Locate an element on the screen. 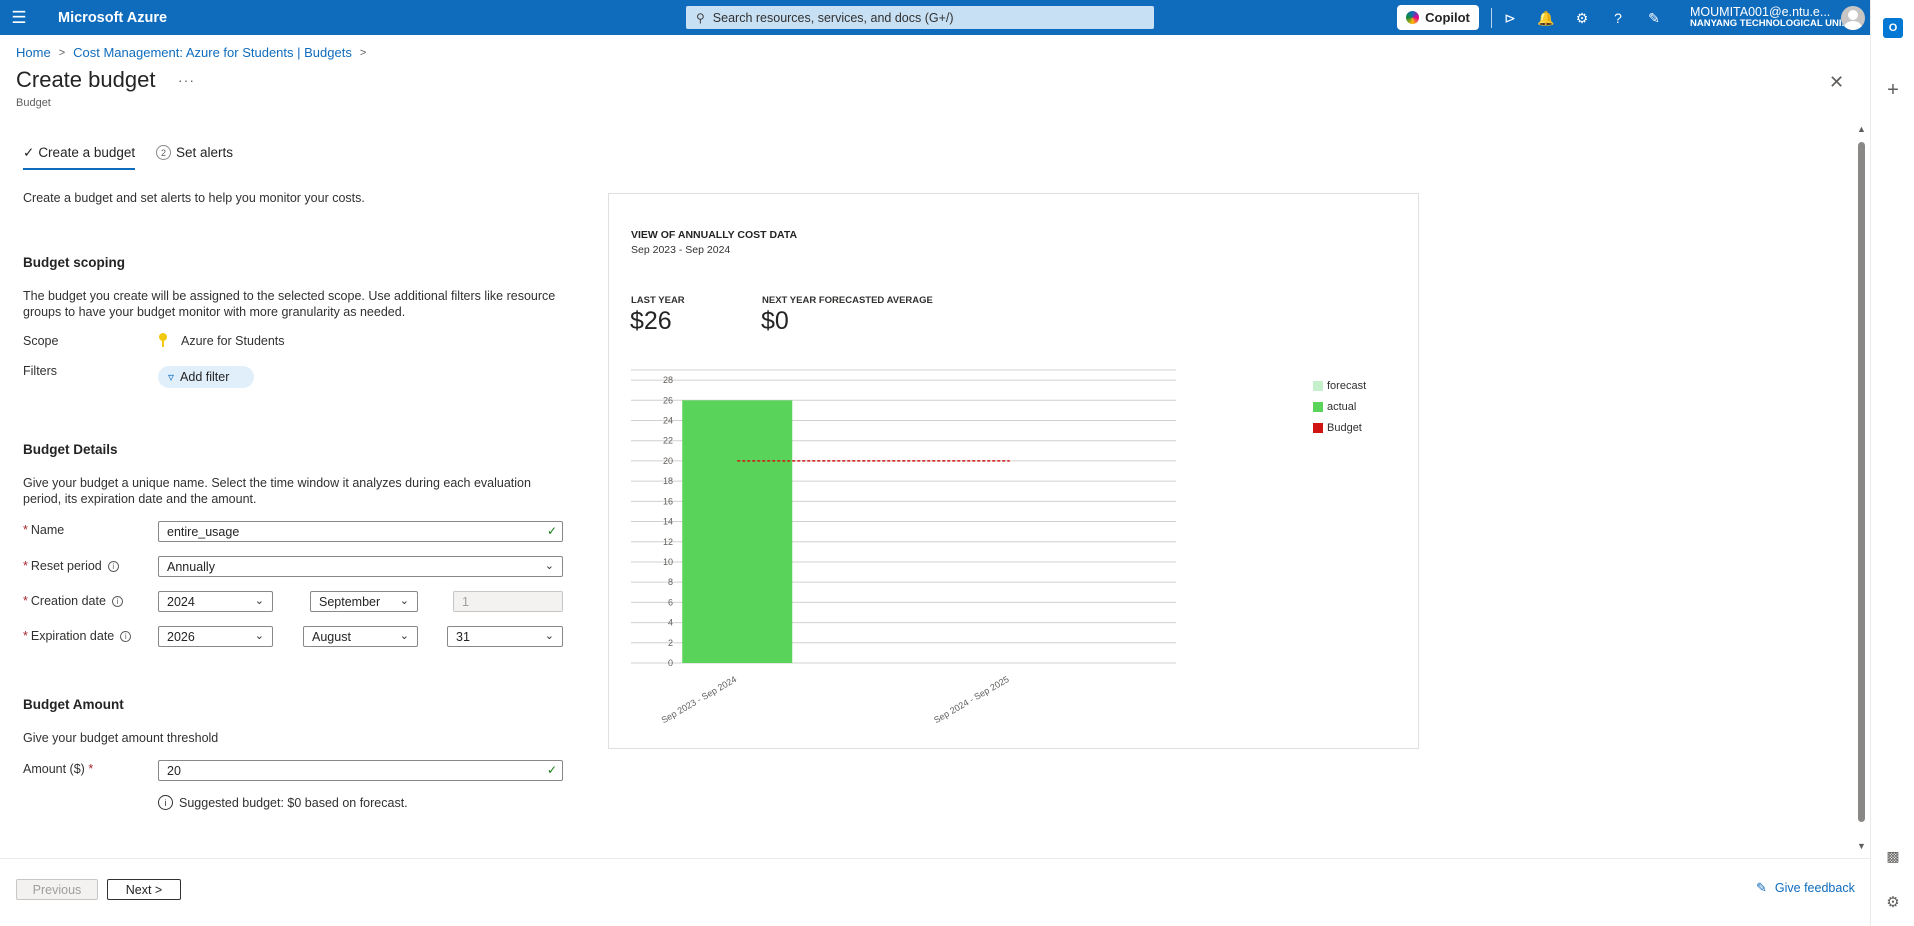 This screenshot has width=1914, height=926. y-tick-label: 18 is located at coordinates (668, 481).